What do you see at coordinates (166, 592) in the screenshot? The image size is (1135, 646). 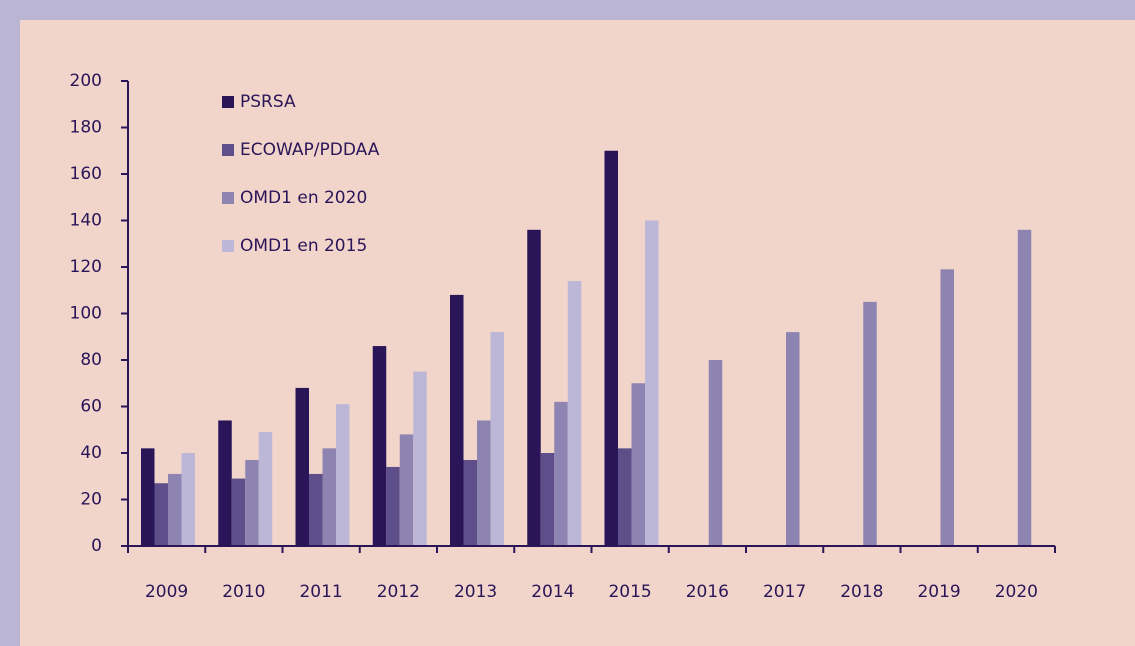 I see `x-tick-label: 2009` at bounding box center [166, 592].